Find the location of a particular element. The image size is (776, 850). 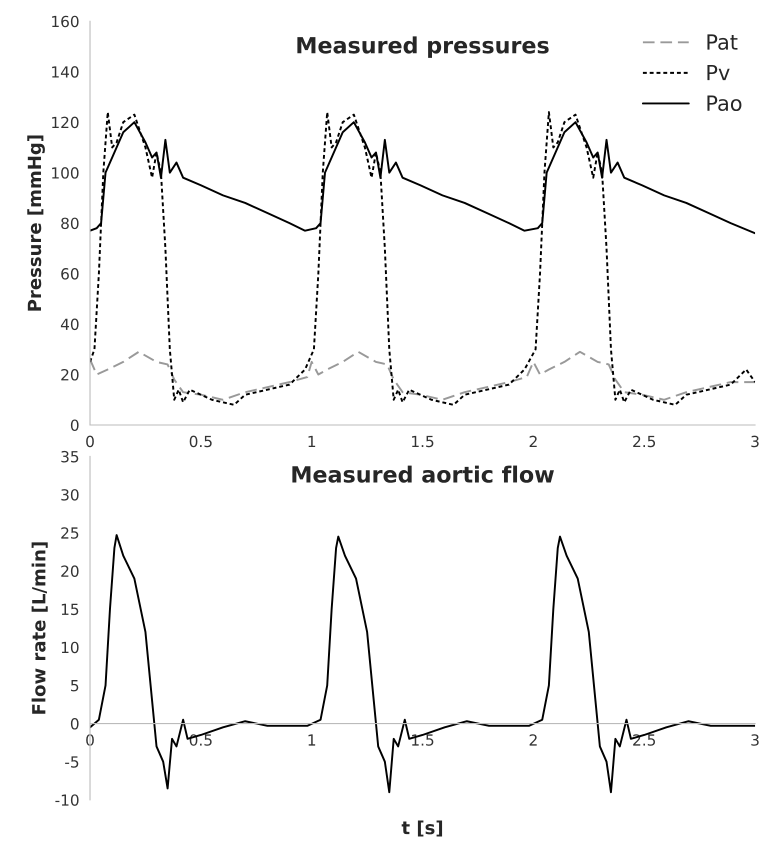

y-tick-label: 100 is located at coordinates (65, 173).